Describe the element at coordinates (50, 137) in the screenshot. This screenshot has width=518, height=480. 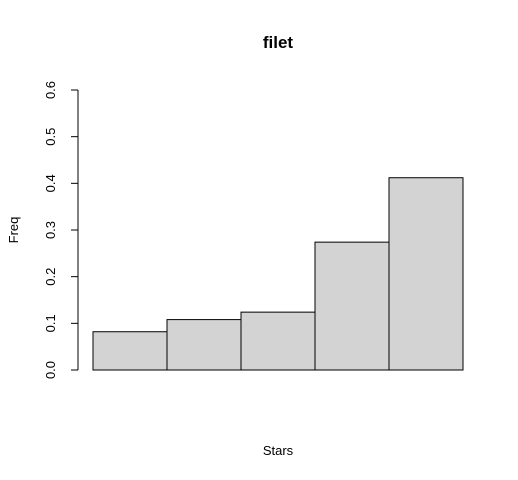
I see `y-tick-label: 0.5` at that location.